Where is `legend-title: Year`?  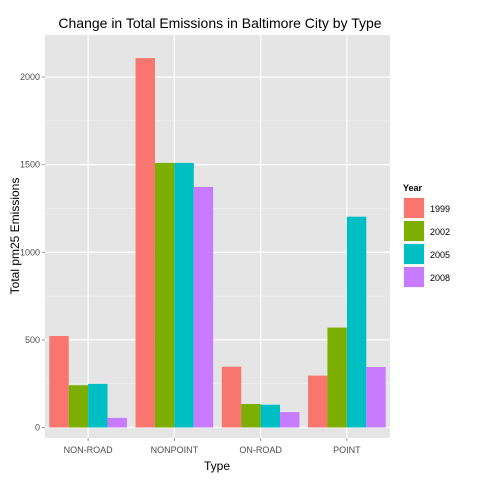
legend-title: Year is located at coordinates (413, 188).